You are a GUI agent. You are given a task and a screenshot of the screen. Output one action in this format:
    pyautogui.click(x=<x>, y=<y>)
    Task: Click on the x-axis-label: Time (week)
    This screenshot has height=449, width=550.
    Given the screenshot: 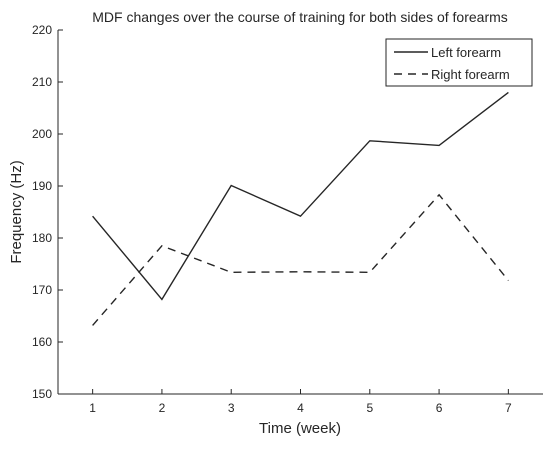 What is the action you would take?
    pyautogui.click(x=300, y=428)
    